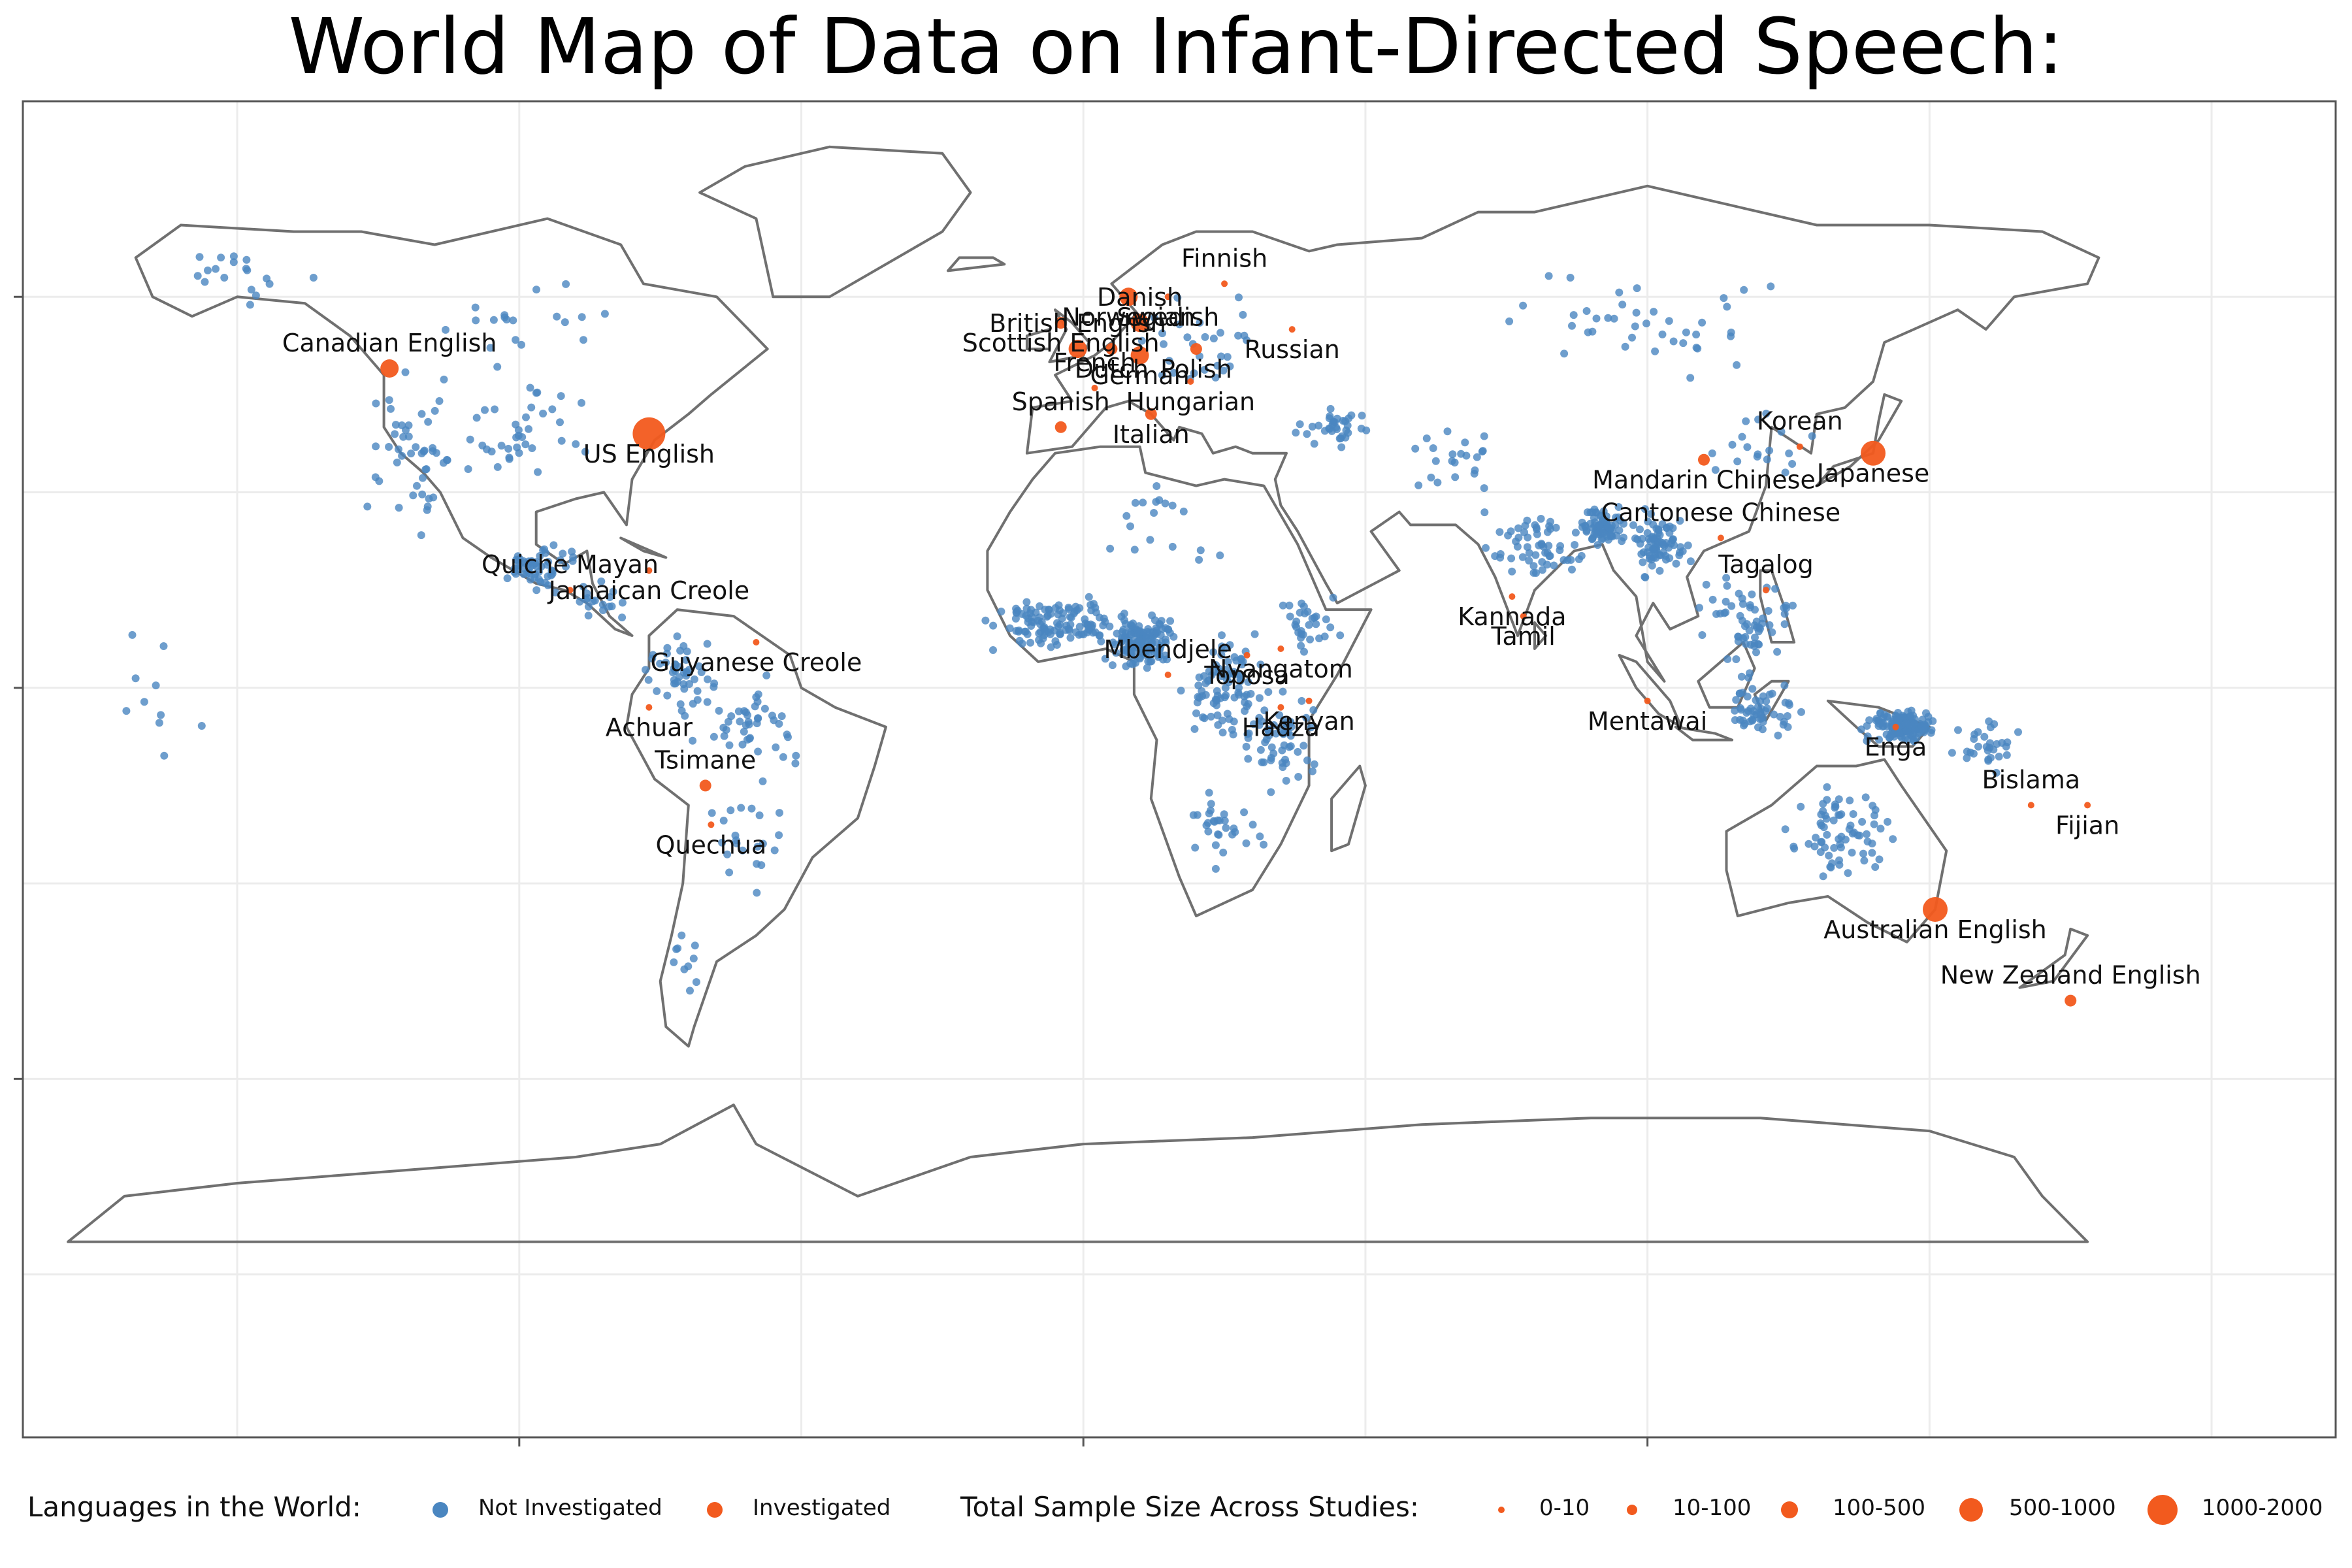 The width and height of the screenshot is (2352, 1568). I want to click on language-label: Norwegian, so click(1128, 316).